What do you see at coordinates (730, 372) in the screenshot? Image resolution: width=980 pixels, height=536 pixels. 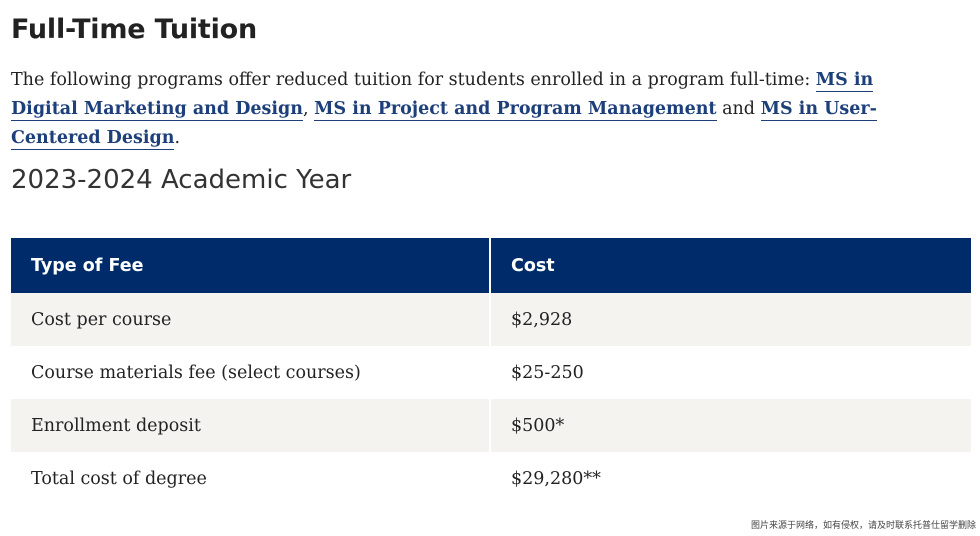 I see `fee-cost-cell: $25-250` at bounding box center [730, 372].